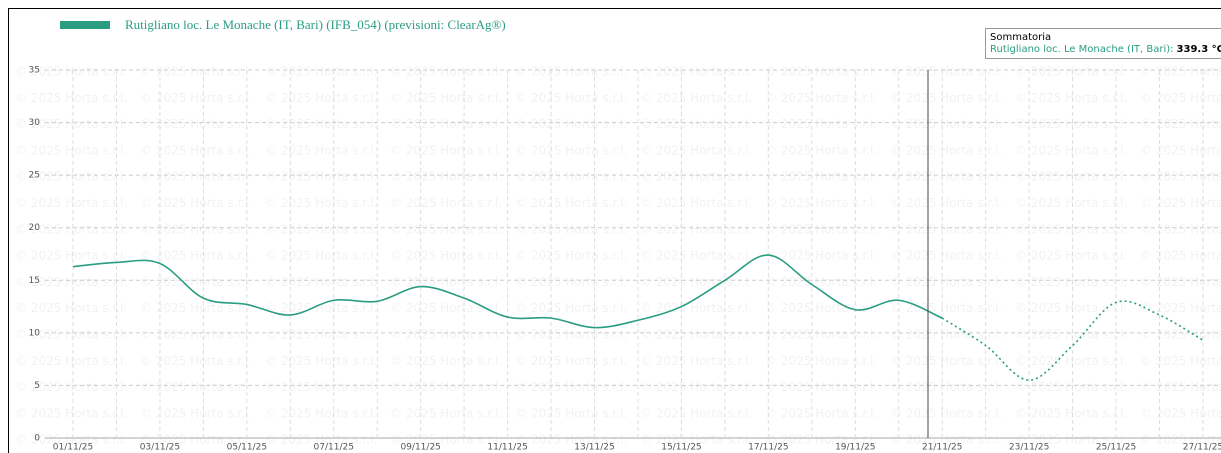 The height and width of the screenshot is (453, 1221). Describe the element at coordinates (34, 281) in the screenshot. I see `y-tick-label: 15` at that location.